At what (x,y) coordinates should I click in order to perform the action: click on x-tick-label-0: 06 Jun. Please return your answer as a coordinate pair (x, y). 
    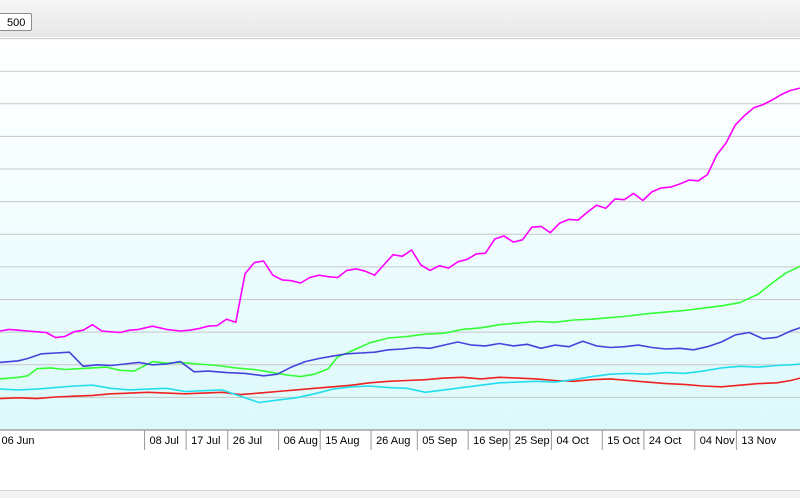
    Looking at the image, I should click on (17, 441).